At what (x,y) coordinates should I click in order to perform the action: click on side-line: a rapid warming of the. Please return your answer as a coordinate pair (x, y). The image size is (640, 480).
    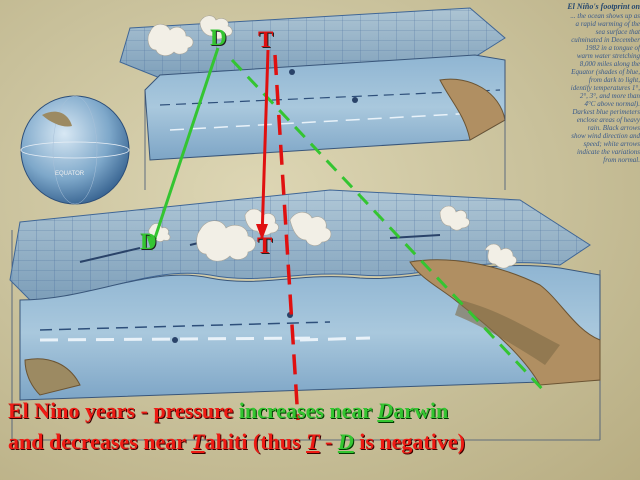
    Looking at the image, I should click on (607, 24).